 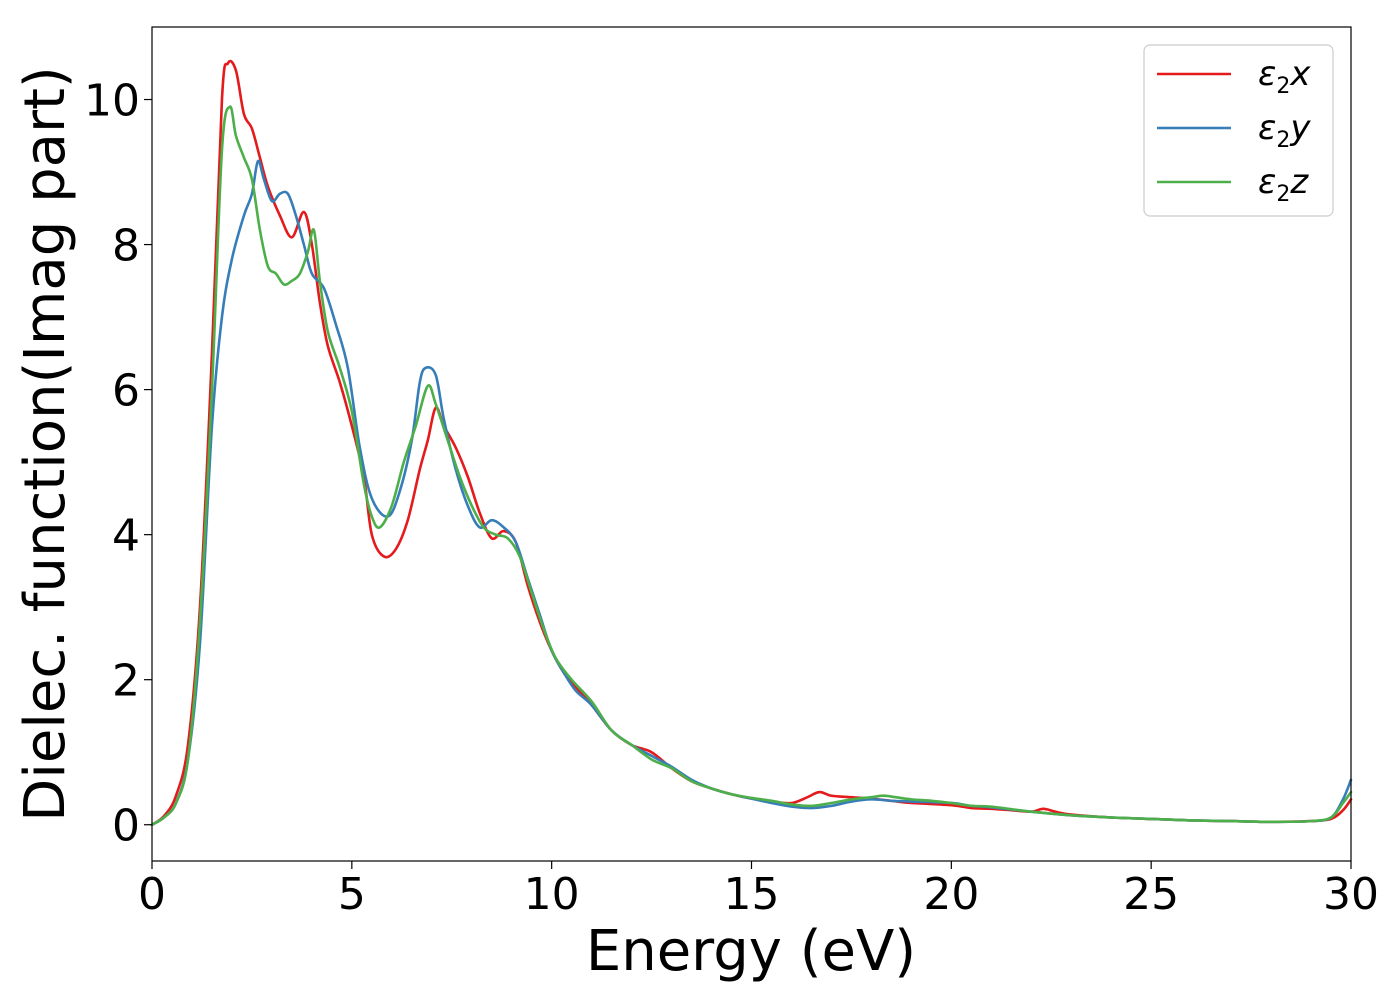 What do you see at coordinates (552, 894) in the screenshot?
I see `x-tick-label: 10` at bounding box center [552, 894].